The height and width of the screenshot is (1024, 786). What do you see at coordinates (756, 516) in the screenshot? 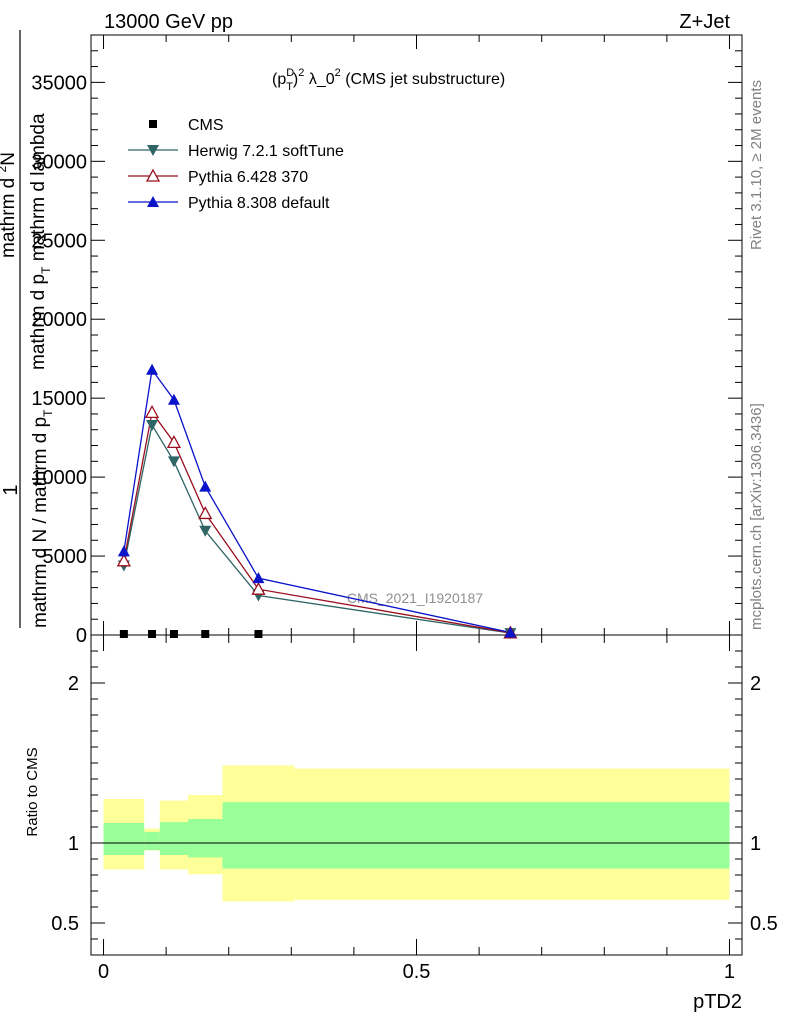
I see `mcplots-credit-label: mcplots.cern.ch [arXiv:1306.3436]` at bounding box center [756, 516].